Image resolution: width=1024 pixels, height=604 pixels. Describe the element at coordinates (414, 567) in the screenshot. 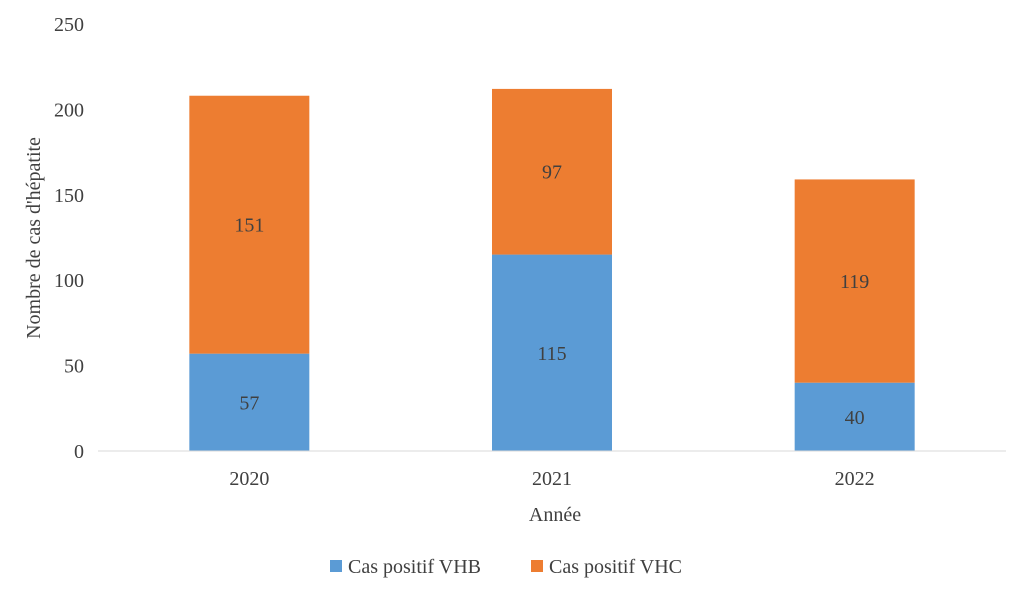

I see `legend-label: Cas positif VHB` at that location.